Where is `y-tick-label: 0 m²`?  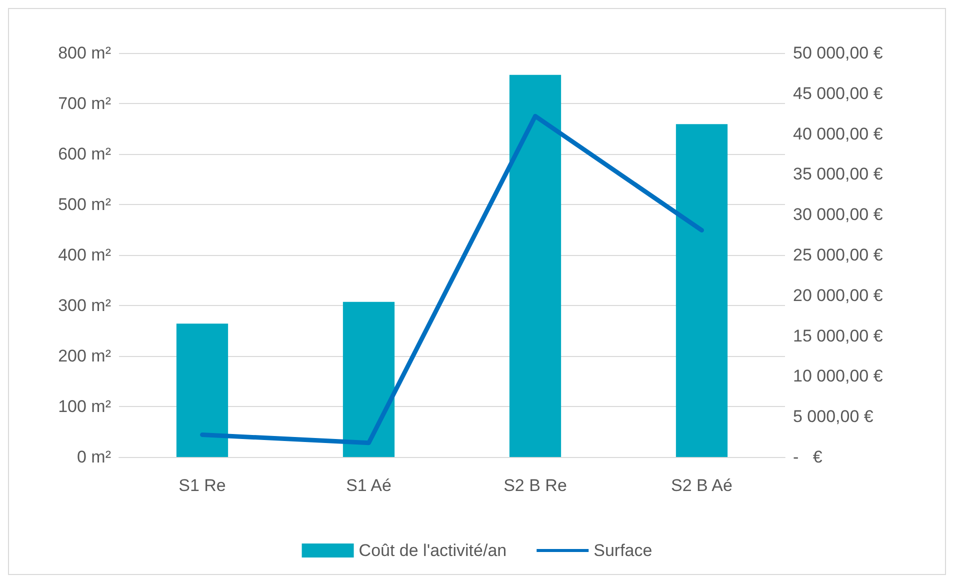
y-tick-label: 0 m² is located at coordinates (94, 457).